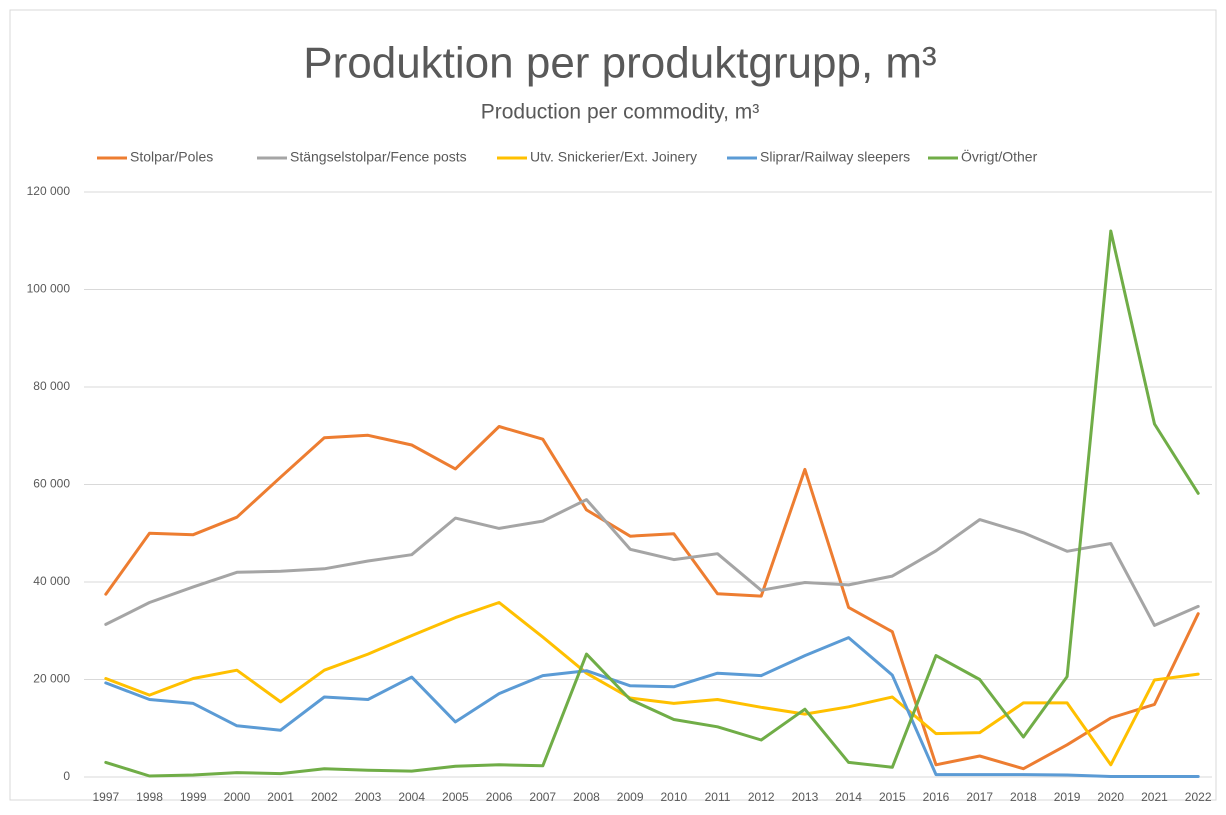  I want to click on x-tick-label: 2012, so click(761, 797).